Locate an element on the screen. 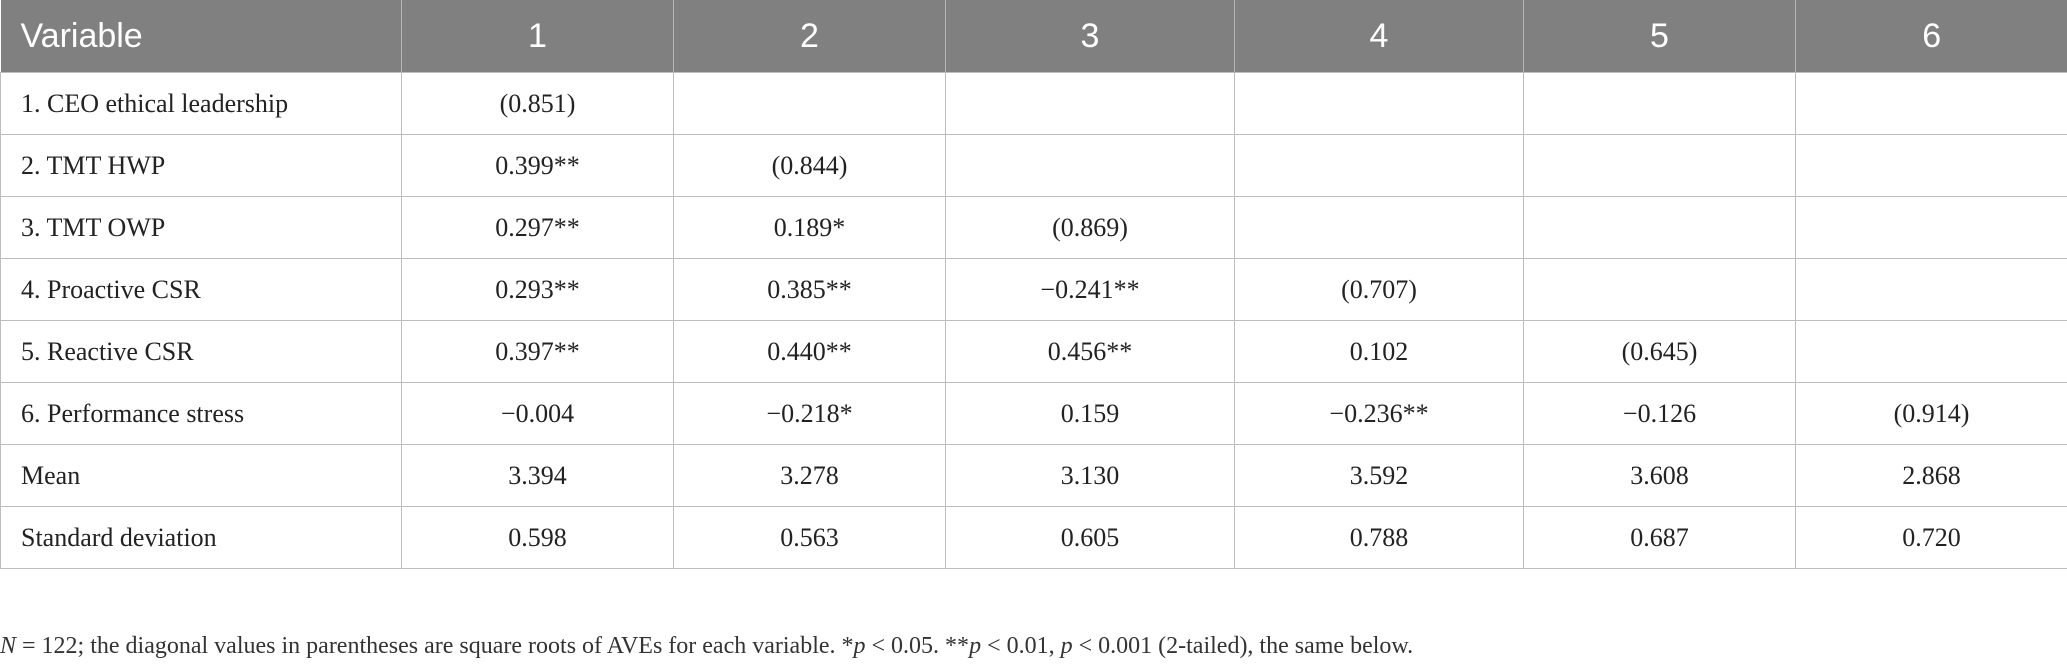  value-cell: 3.608 is located at coordinates (1659, 475).